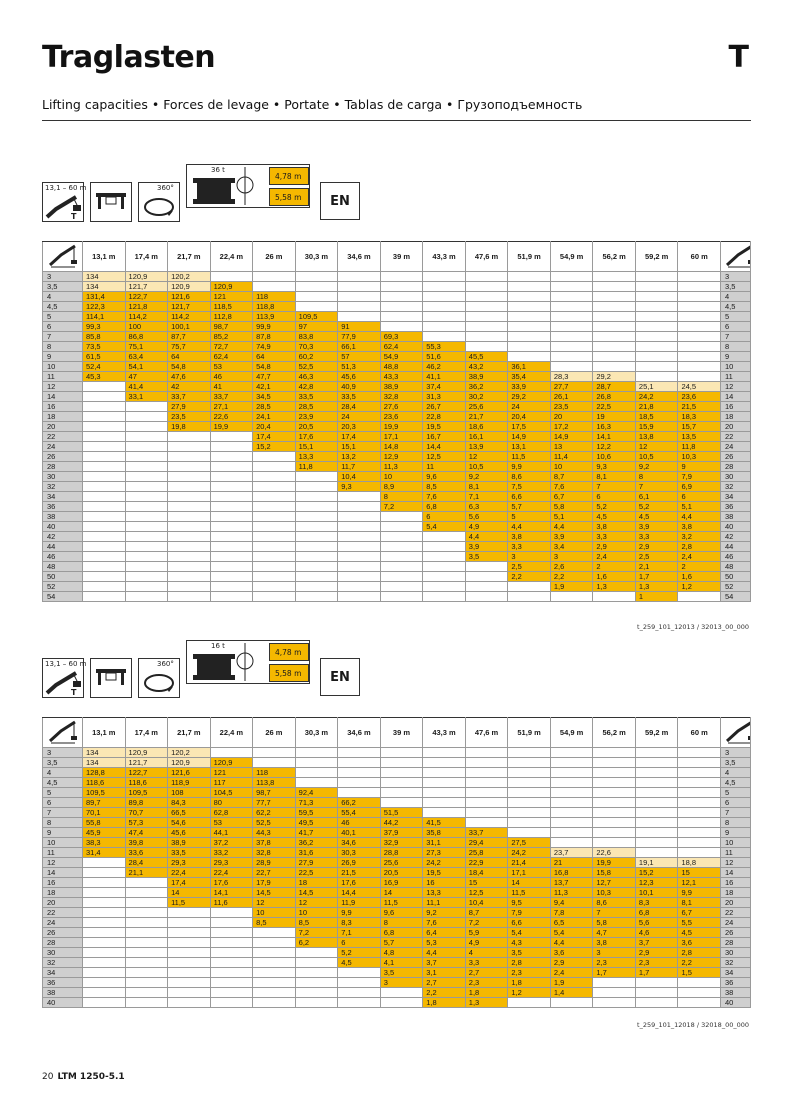 The image size is (793, 1119). I want to click on capacity-cell: 5,4, so click(529, 932).